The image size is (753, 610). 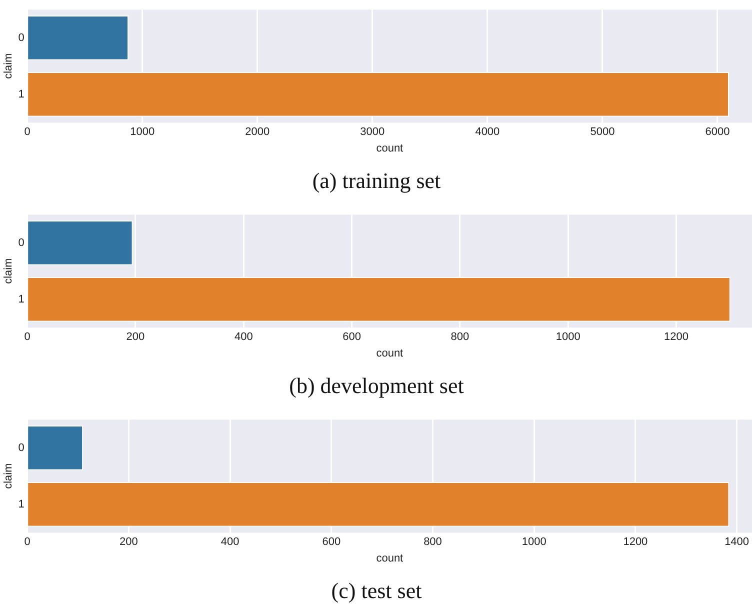 I want to click on text: (a) training set, so click(x=376, y=181).